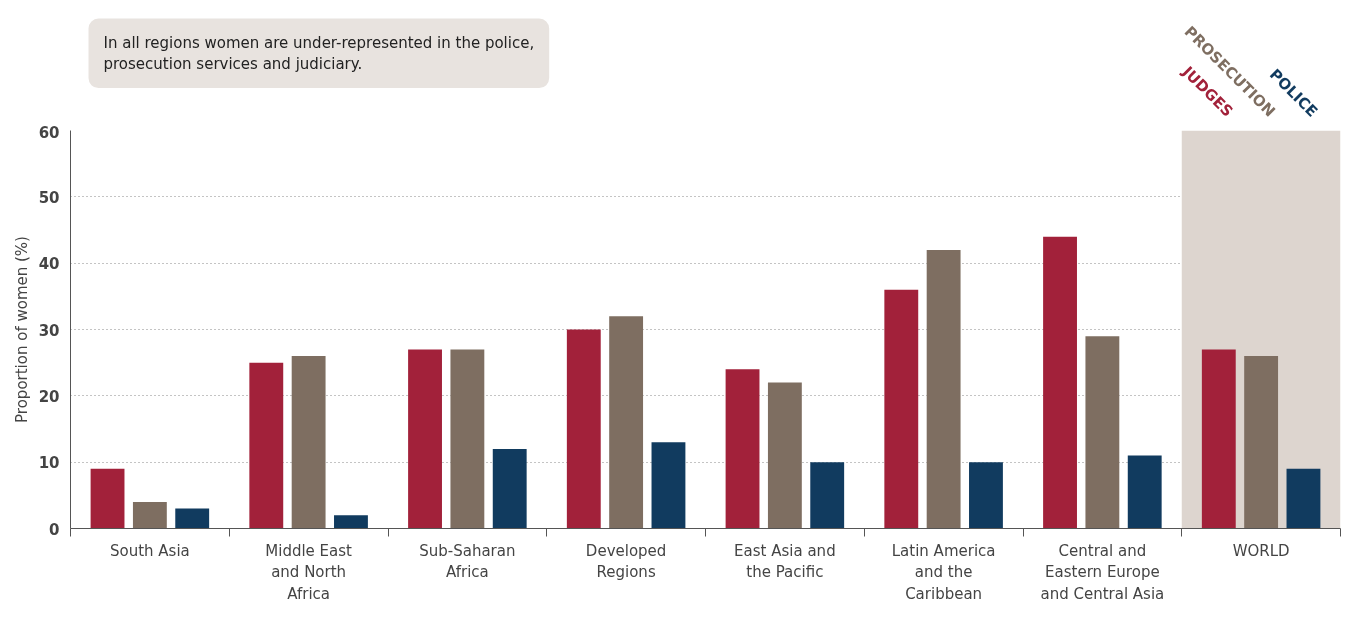 The height and width of the screenshot is (619, 1362). I want to click on y-tick-label: 10, so click(49, 463).